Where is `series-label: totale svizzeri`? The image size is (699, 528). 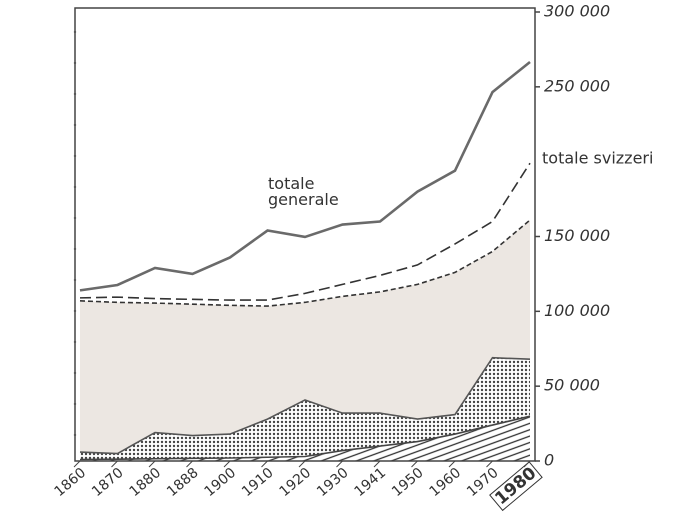
series-label: totale svizzeri is located at coordinates (597, 158).